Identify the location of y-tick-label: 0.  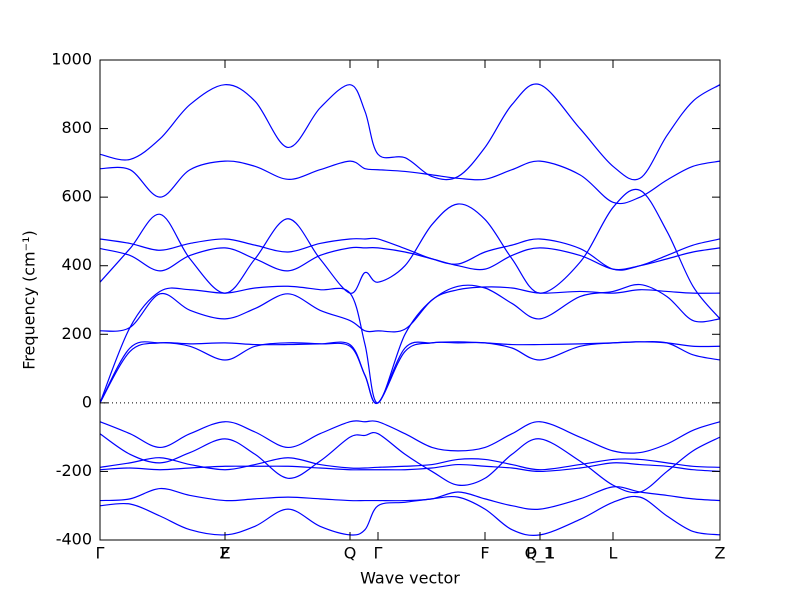
(87, 401).